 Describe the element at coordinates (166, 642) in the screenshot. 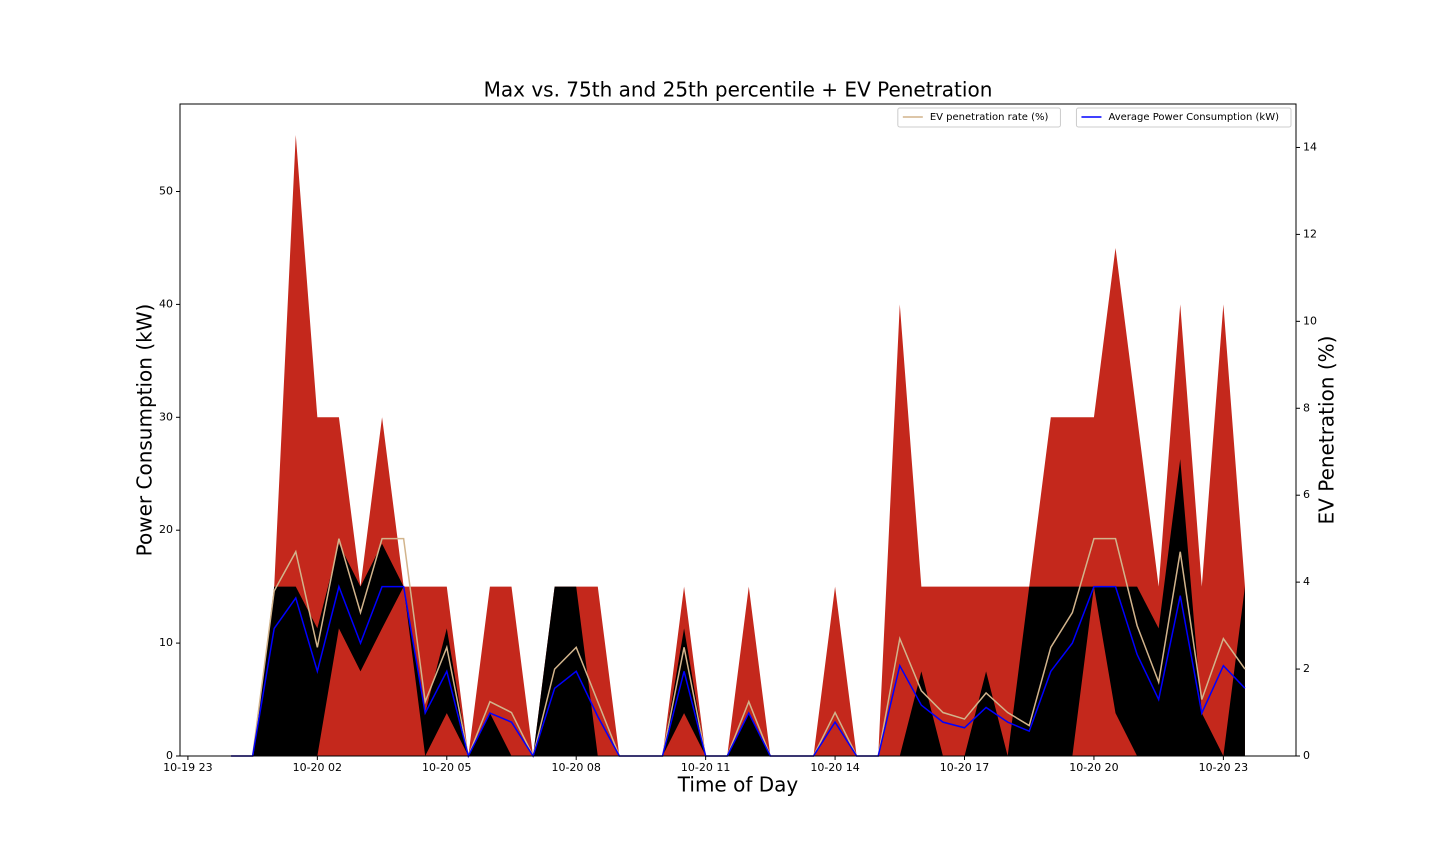

I see `y-tick-label: 10` at that location.